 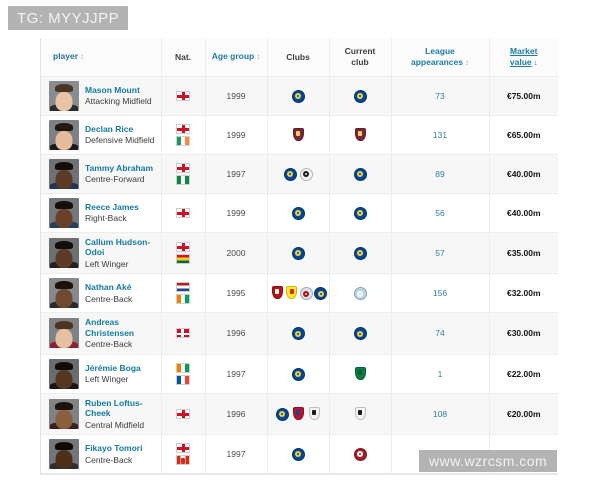 What do you see at coordinates (113, 367) in the screenshot?
I see `player-name-link: Jérémie Boga` at bounding box center [113, 367].